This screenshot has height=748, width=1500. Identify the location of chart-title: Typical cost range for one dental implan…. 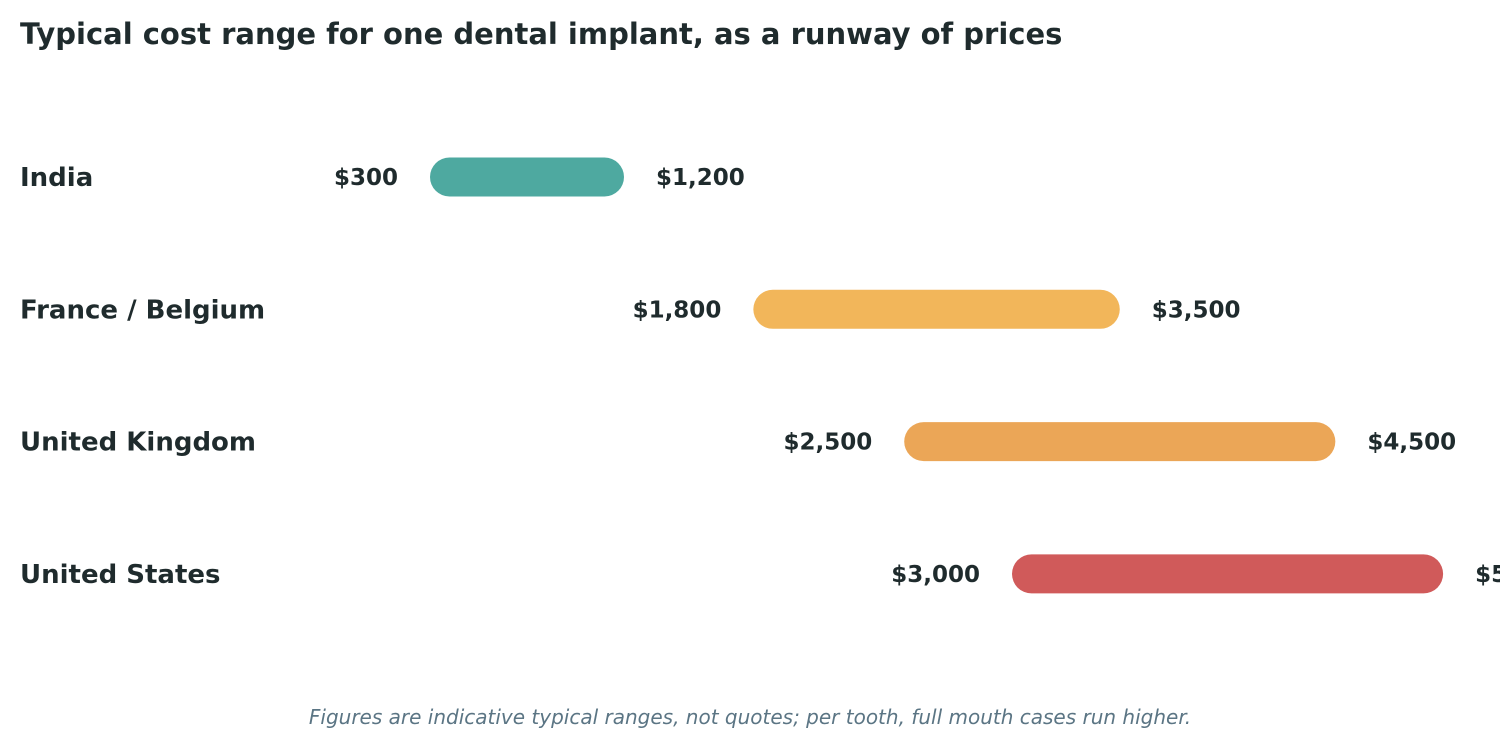
(541, 34).